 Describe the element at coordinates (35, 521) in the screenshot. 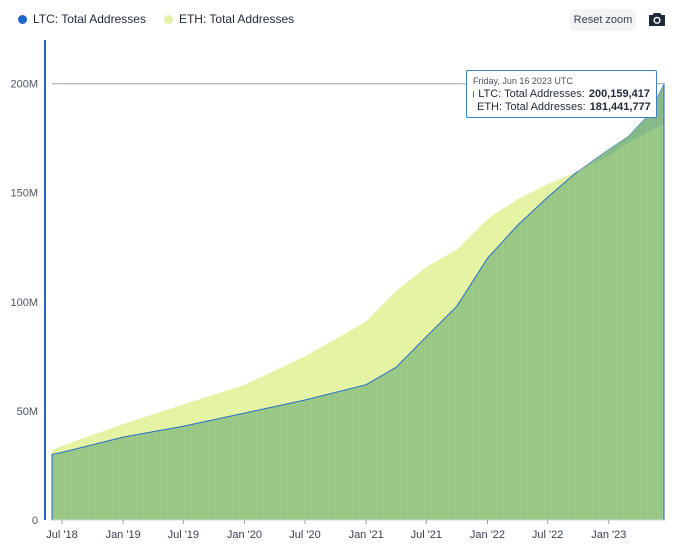

I see `y-tick-label: 0` at that location.